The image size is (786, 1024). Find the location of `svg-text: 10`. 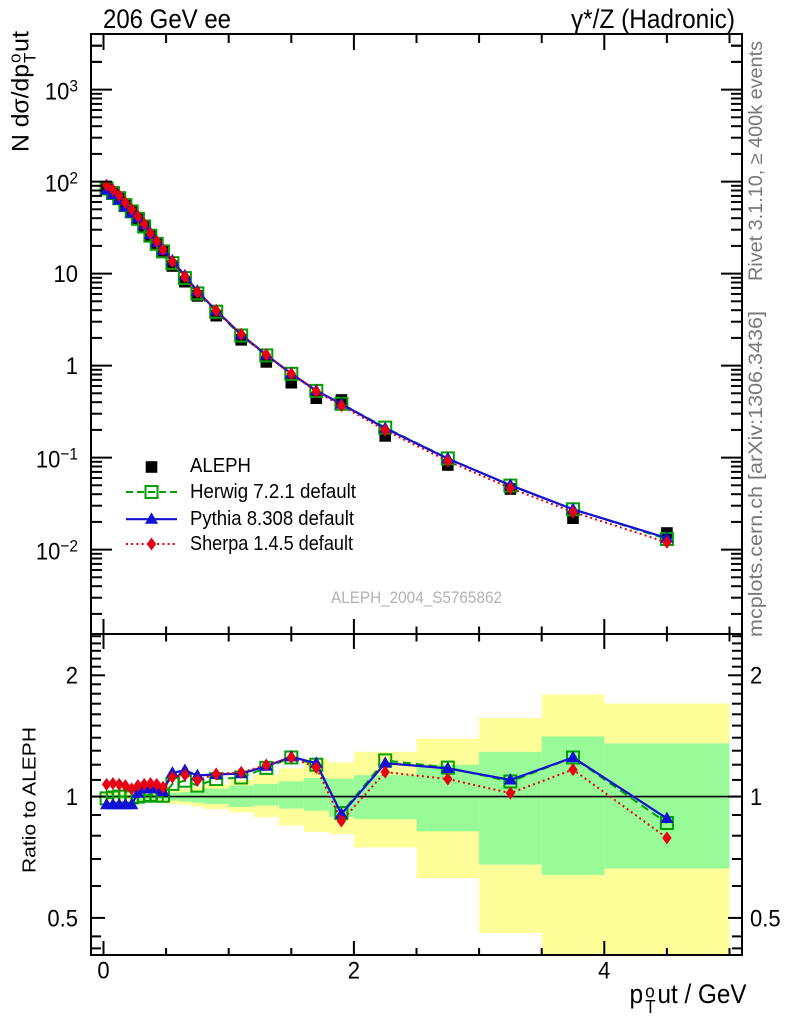

svg-text: 10 is located at coordinates (66, 273).